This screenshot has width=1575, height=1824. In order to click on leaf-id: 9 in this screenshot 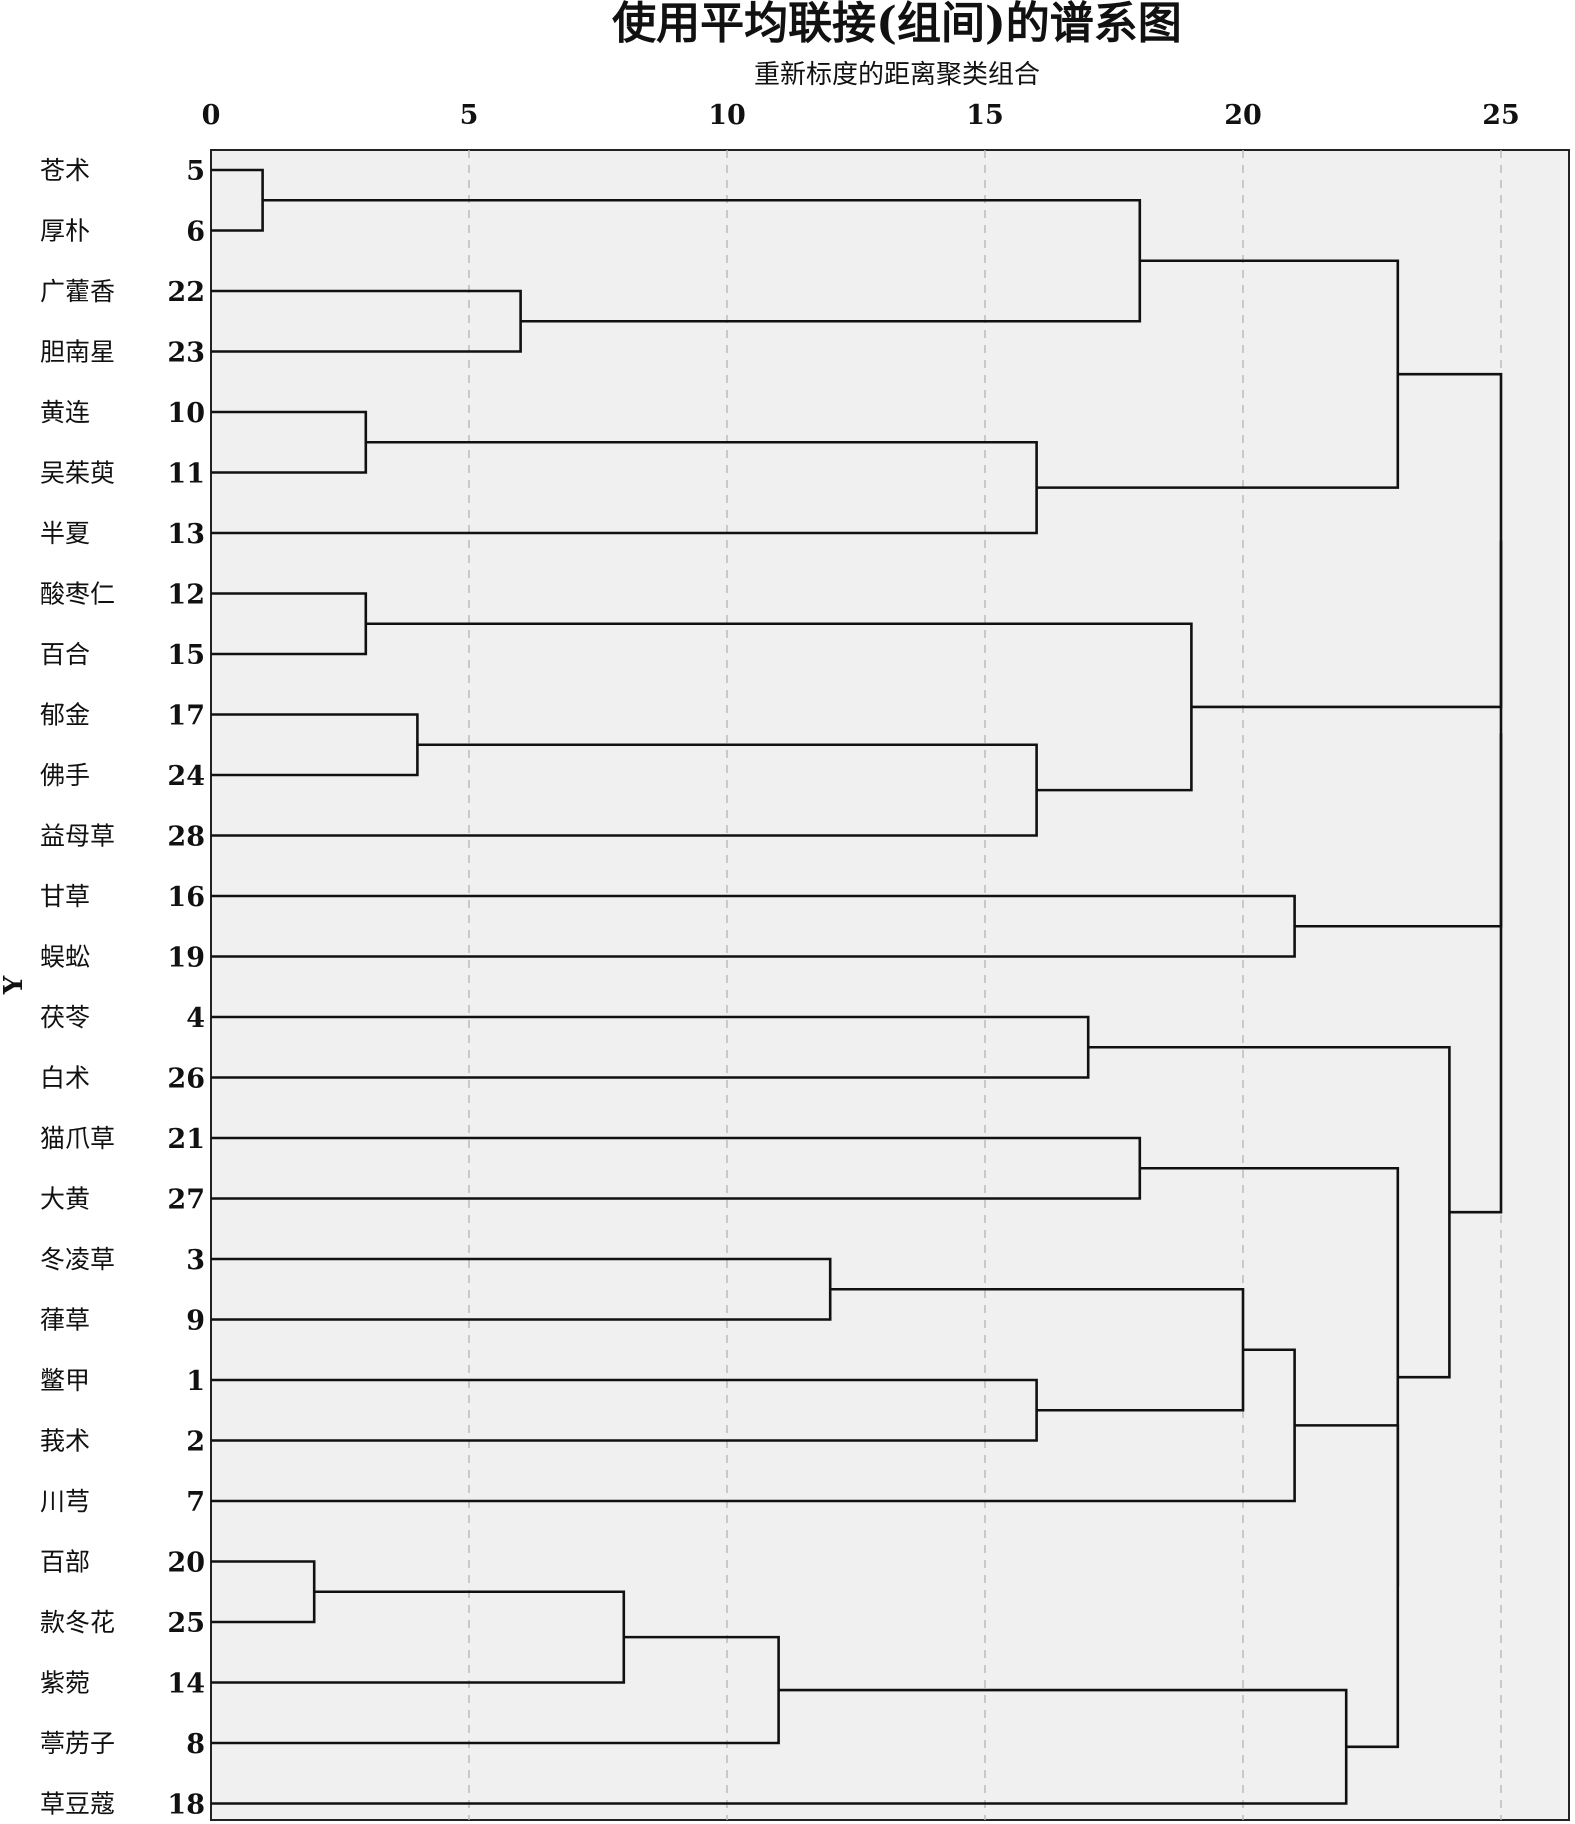, I will do `click(195, 1321)`.